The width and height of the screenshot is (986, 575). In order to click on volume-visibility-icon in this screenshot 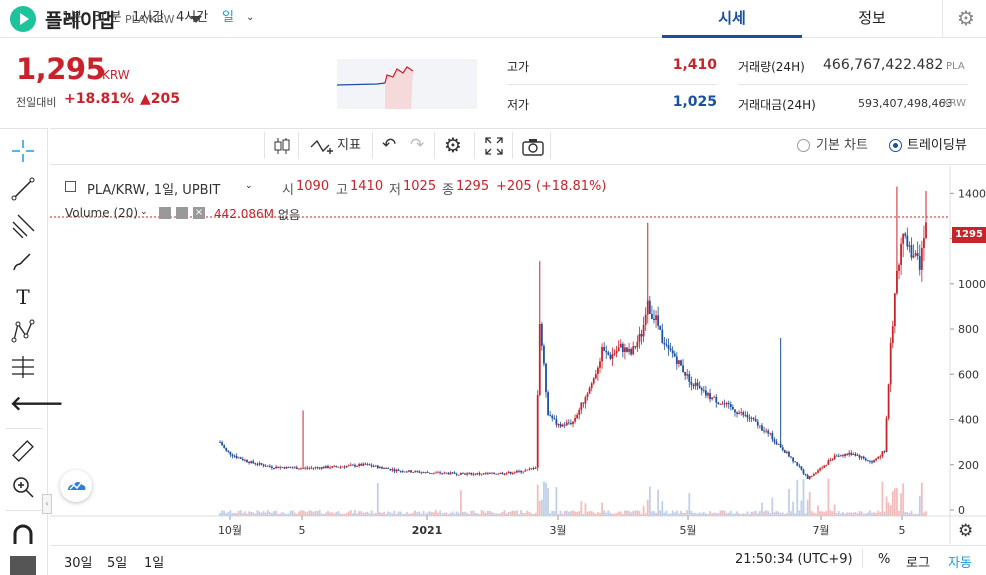, I will do `click(165, 213)`.